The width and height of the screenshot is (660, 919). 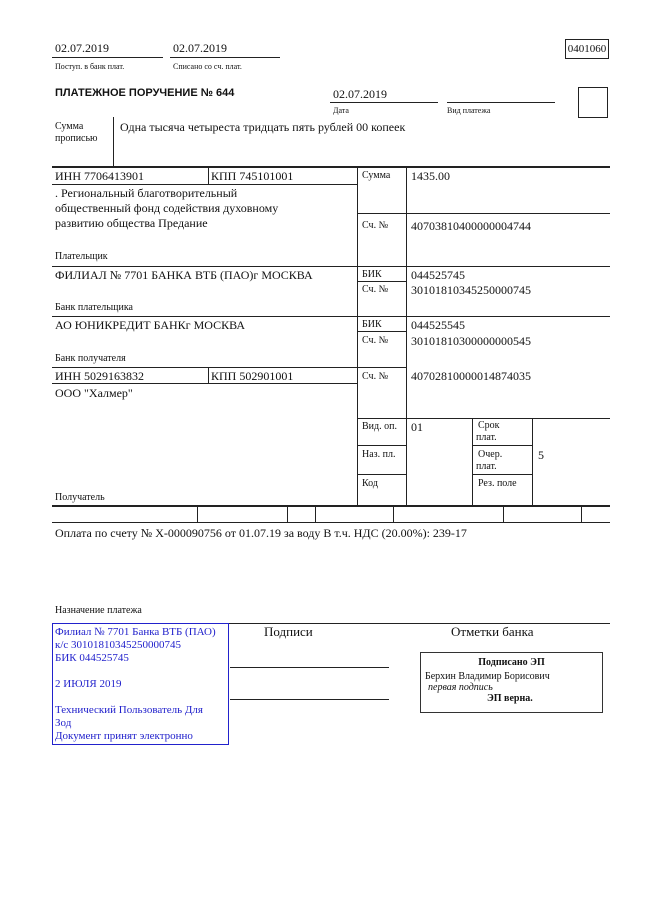 I want to click on payee-name: ООО "Халмер", so click(x=94, y=393).